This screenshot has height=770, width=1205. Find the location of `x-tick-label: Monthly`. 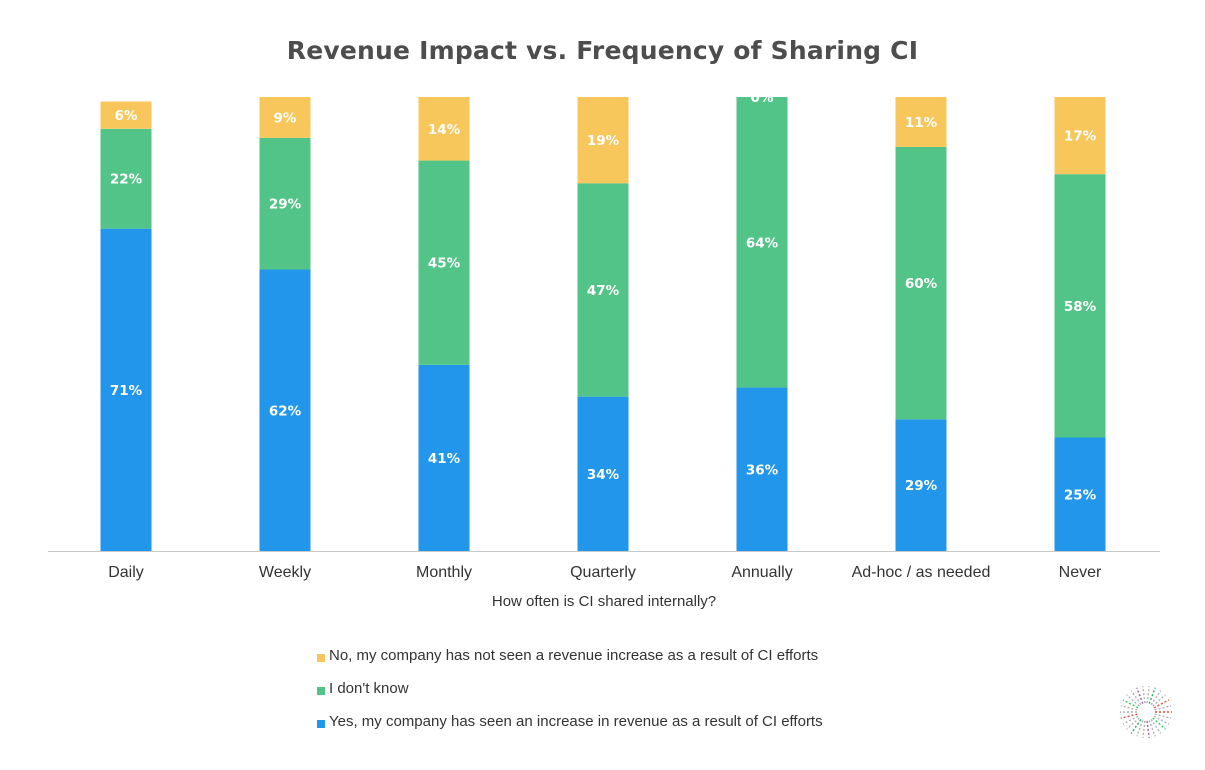

x-tick-label: Monthly is located at coordinates (444, 572).